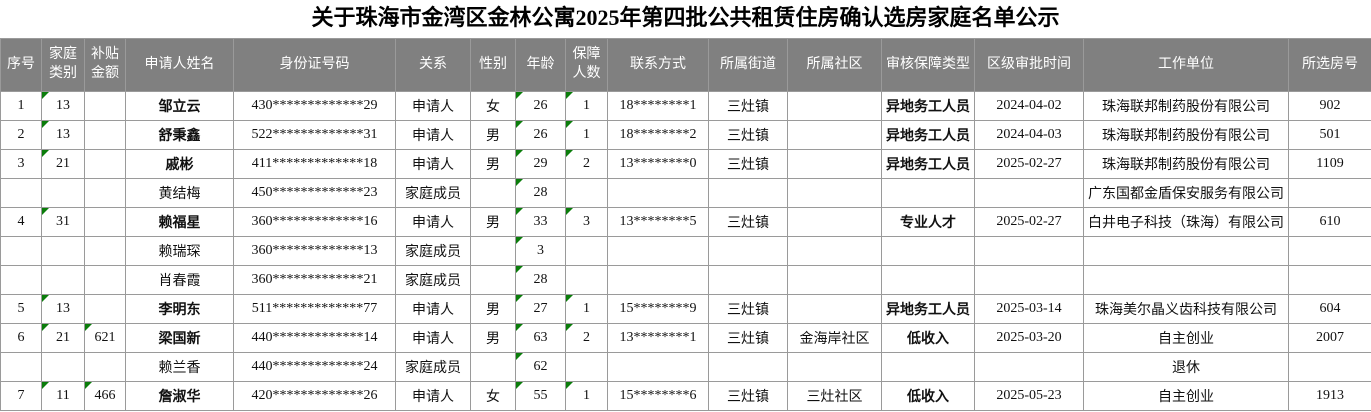 The image size is (1371, 412). Describe the element at coordinates (314, 222) in the screenshot. I see `cell-id_number: 360*************16` at that location.